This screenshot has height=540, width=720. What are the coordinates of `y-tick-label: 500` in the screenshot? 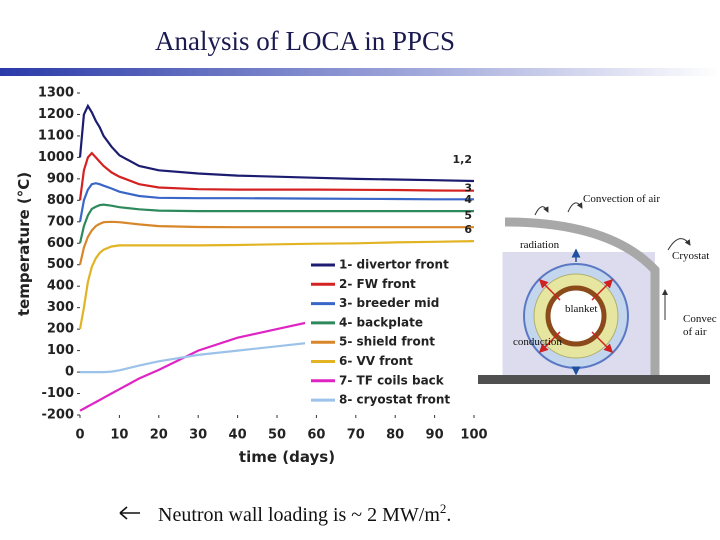 It's located at (60, 264).